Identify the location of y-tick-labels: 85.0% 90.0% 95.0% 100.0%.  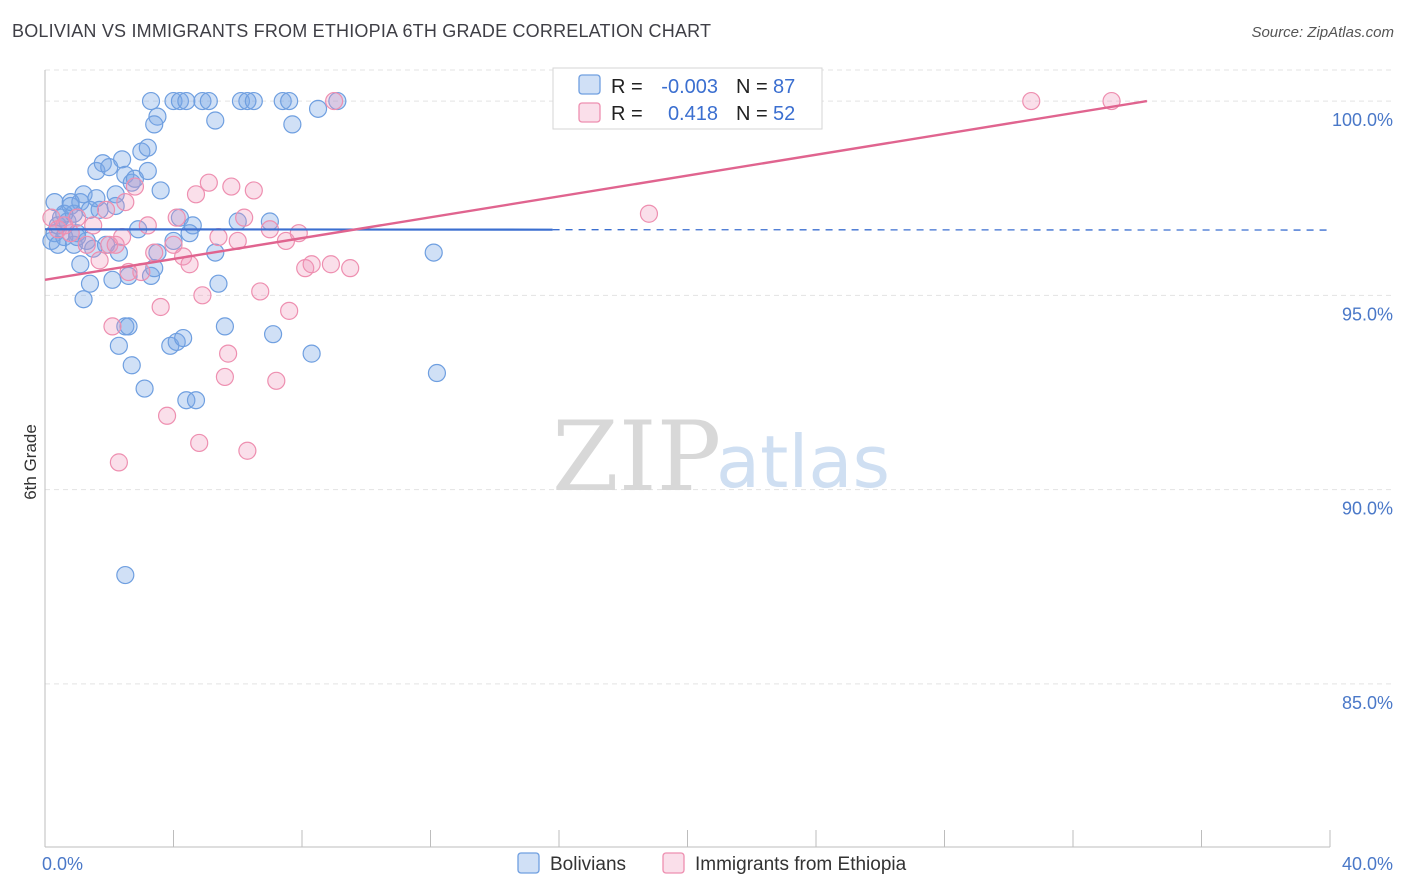
(1362, 411).